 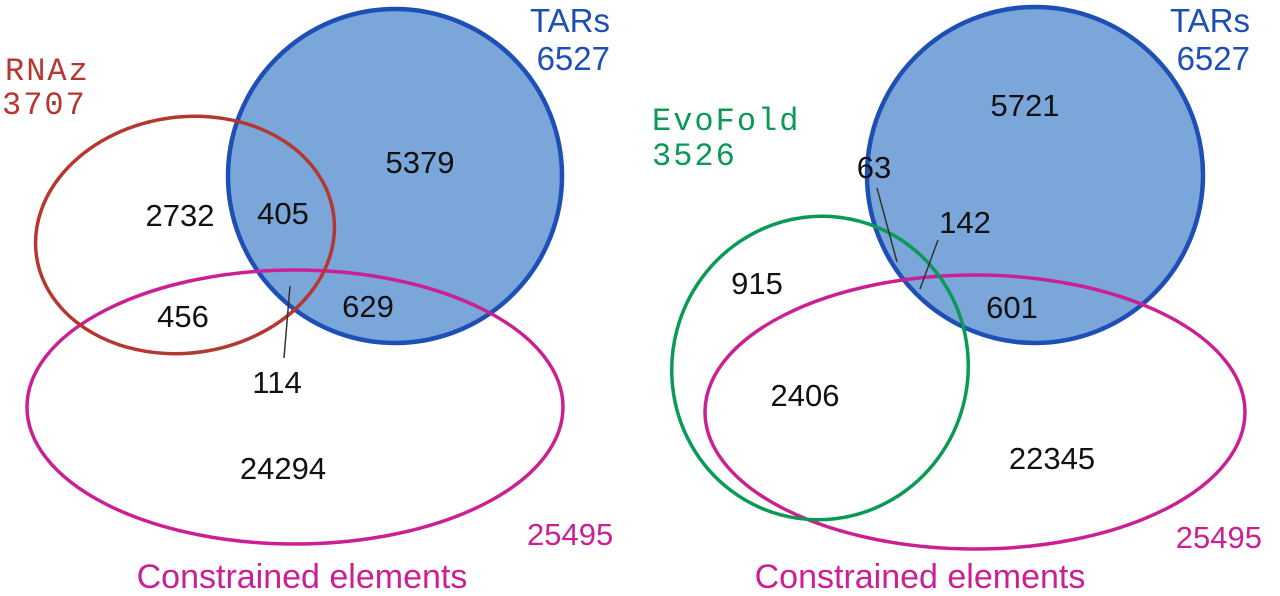 What do you see at coordinates (302, 577) in the screenshot?
I see `left-constrained-label: Constrained elements` at bounding box center [302, 577].